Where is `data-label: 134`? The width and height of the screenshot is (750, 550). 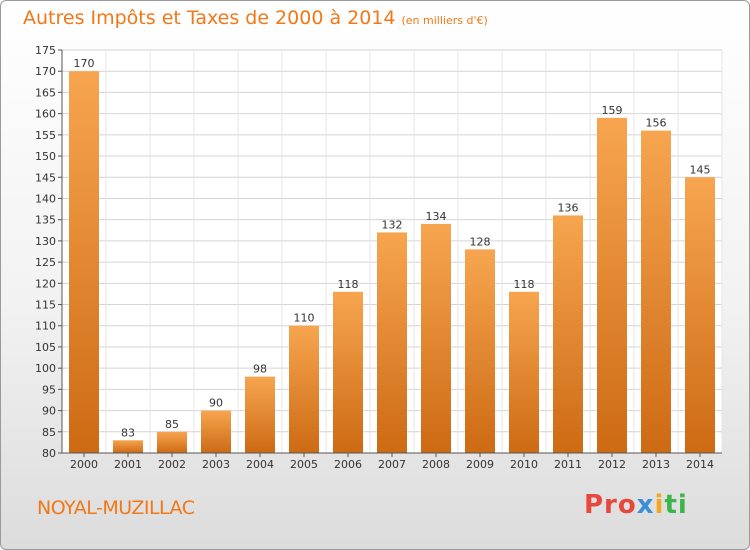 data-label: 134 is located at coordinates (436, 216).